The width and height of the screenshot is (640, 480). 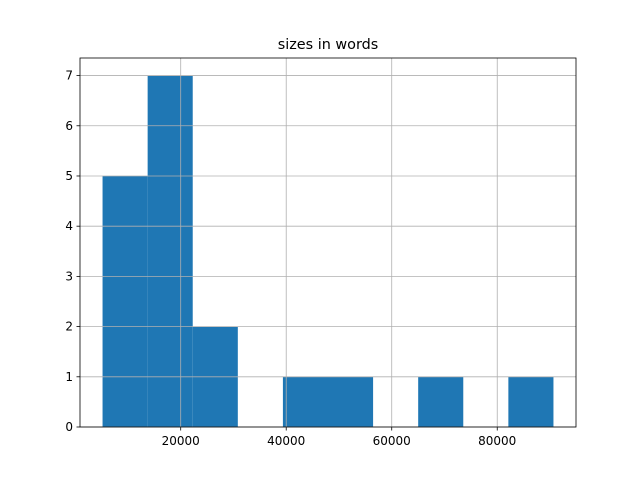 I want to click on y-tick-label: 6, so click(x=69, y=126).